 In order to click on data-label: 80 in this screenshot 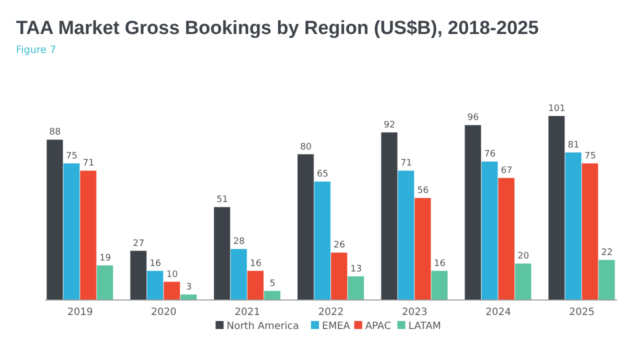, I will do `click(306, 147)`.